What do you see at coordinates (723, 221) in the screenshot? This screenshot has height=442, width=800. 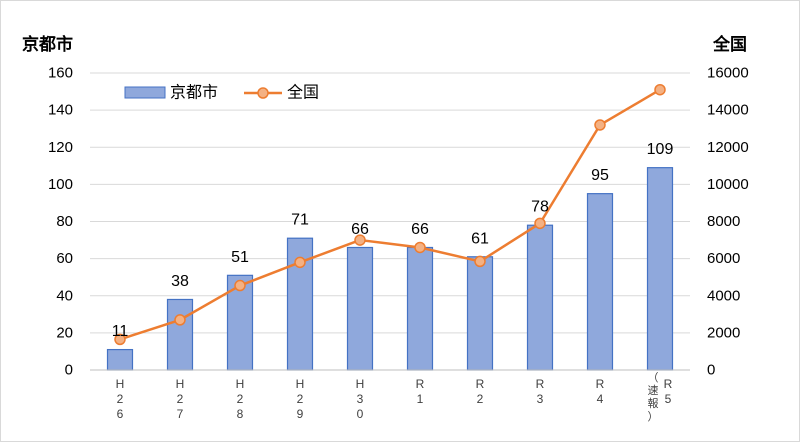 I see `y-right-tick-label: 8000` at bounding box center [723, 221].